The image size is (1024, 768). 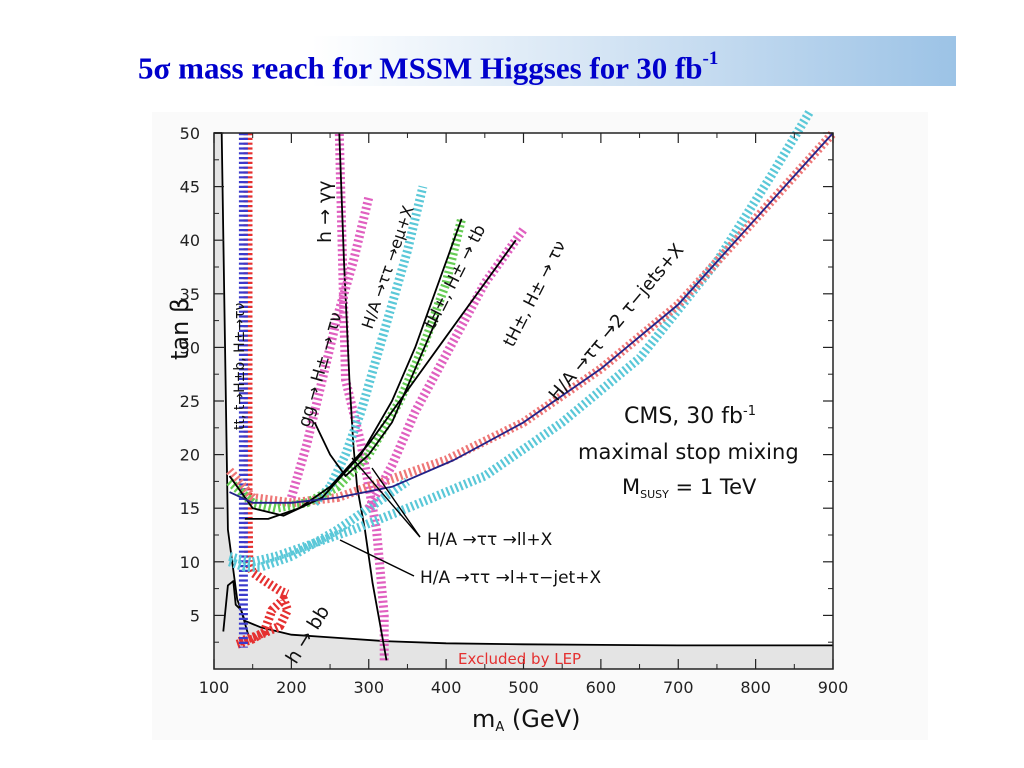 What do you see at coordinates (319, 524) in the screenshot?
I see `series-ha_lep` at bounding box center [319, 524].